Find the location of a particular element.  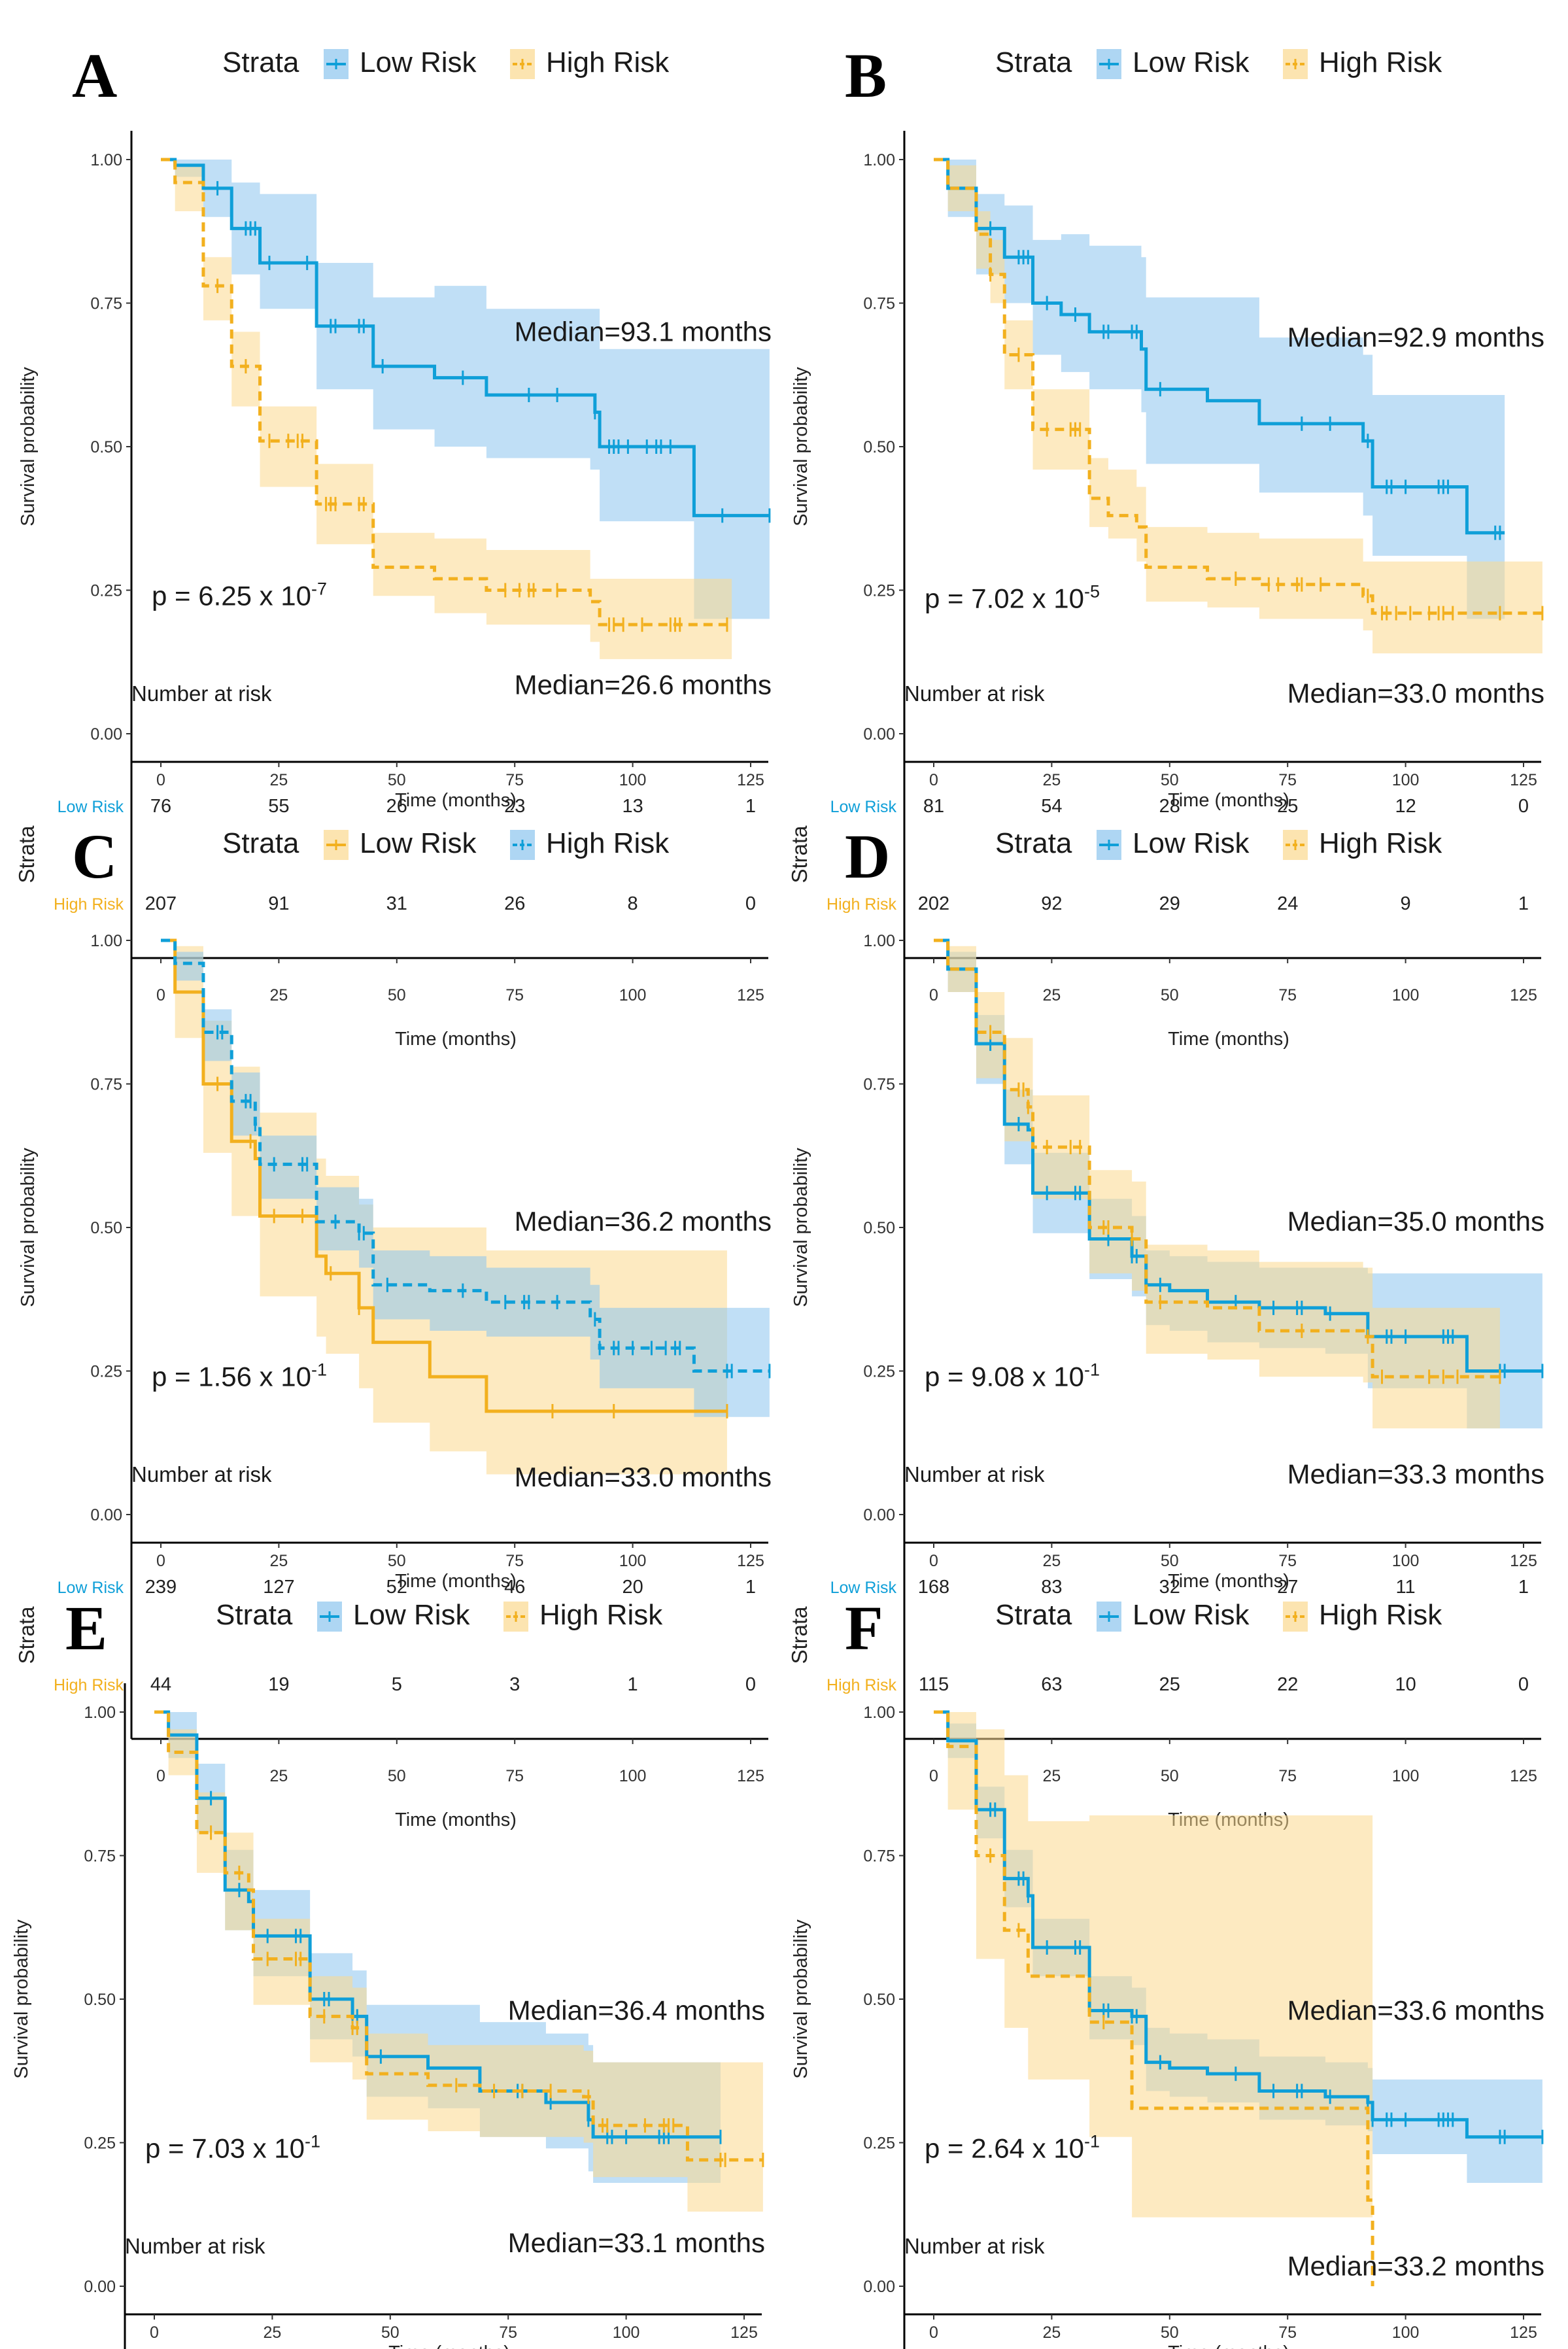

risk-count: 12 is located at coordinates (1405, 806).